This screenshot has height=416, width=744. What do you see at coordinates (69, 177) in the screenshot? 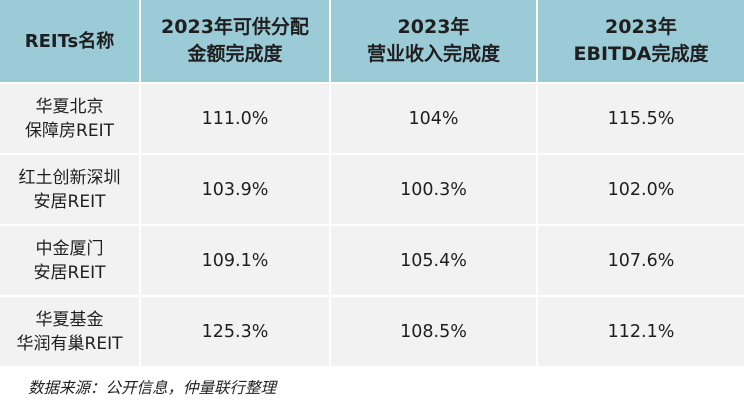
I see `reit-name-line: 红土创新深圳` at bounding box center [69, 177].